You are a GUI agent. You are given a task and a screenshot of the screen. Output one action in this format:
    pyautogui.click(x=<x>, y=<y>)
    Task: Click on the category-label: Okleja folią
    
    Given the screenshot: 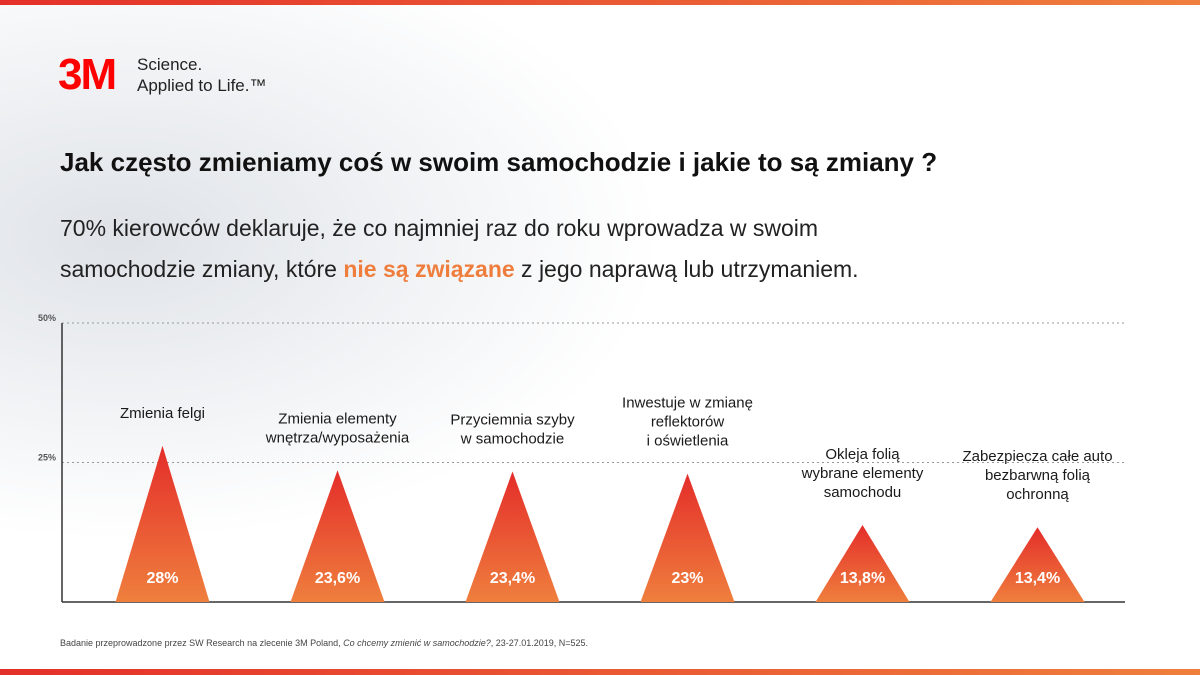 What is the action you would take?
    pyautogui.click(x=862, y=454)
    